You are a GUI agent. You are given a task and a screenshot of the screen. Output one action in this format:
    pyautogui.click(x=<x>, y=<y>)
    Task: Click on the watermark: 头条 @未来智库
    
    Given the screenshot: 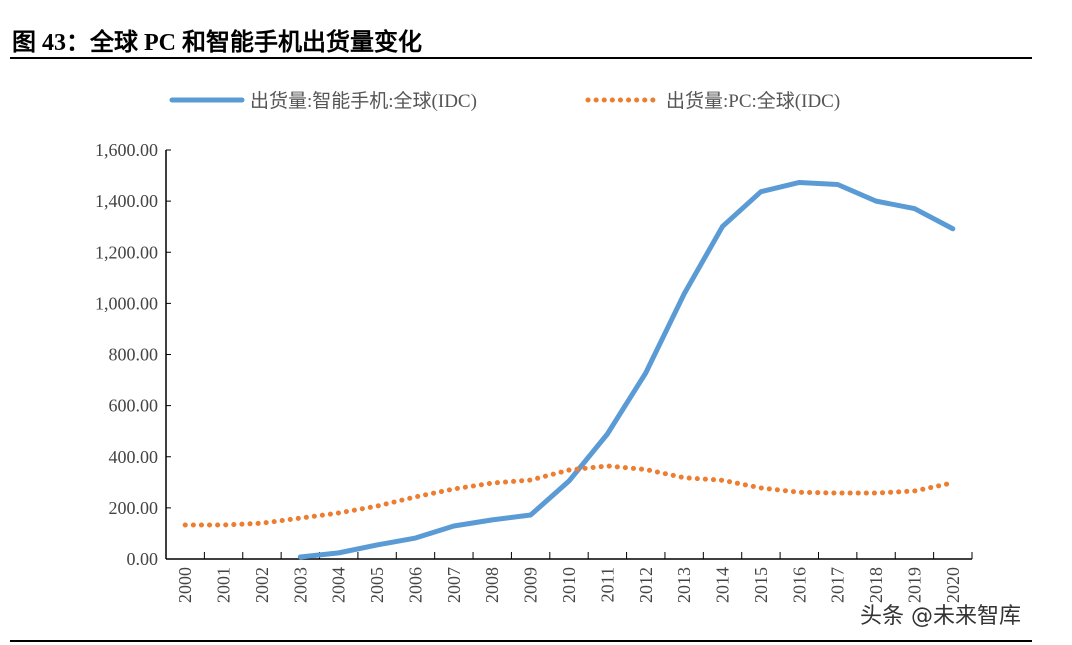 What is the action you would take?
    pyautogui.click(x=940, y=616)
    